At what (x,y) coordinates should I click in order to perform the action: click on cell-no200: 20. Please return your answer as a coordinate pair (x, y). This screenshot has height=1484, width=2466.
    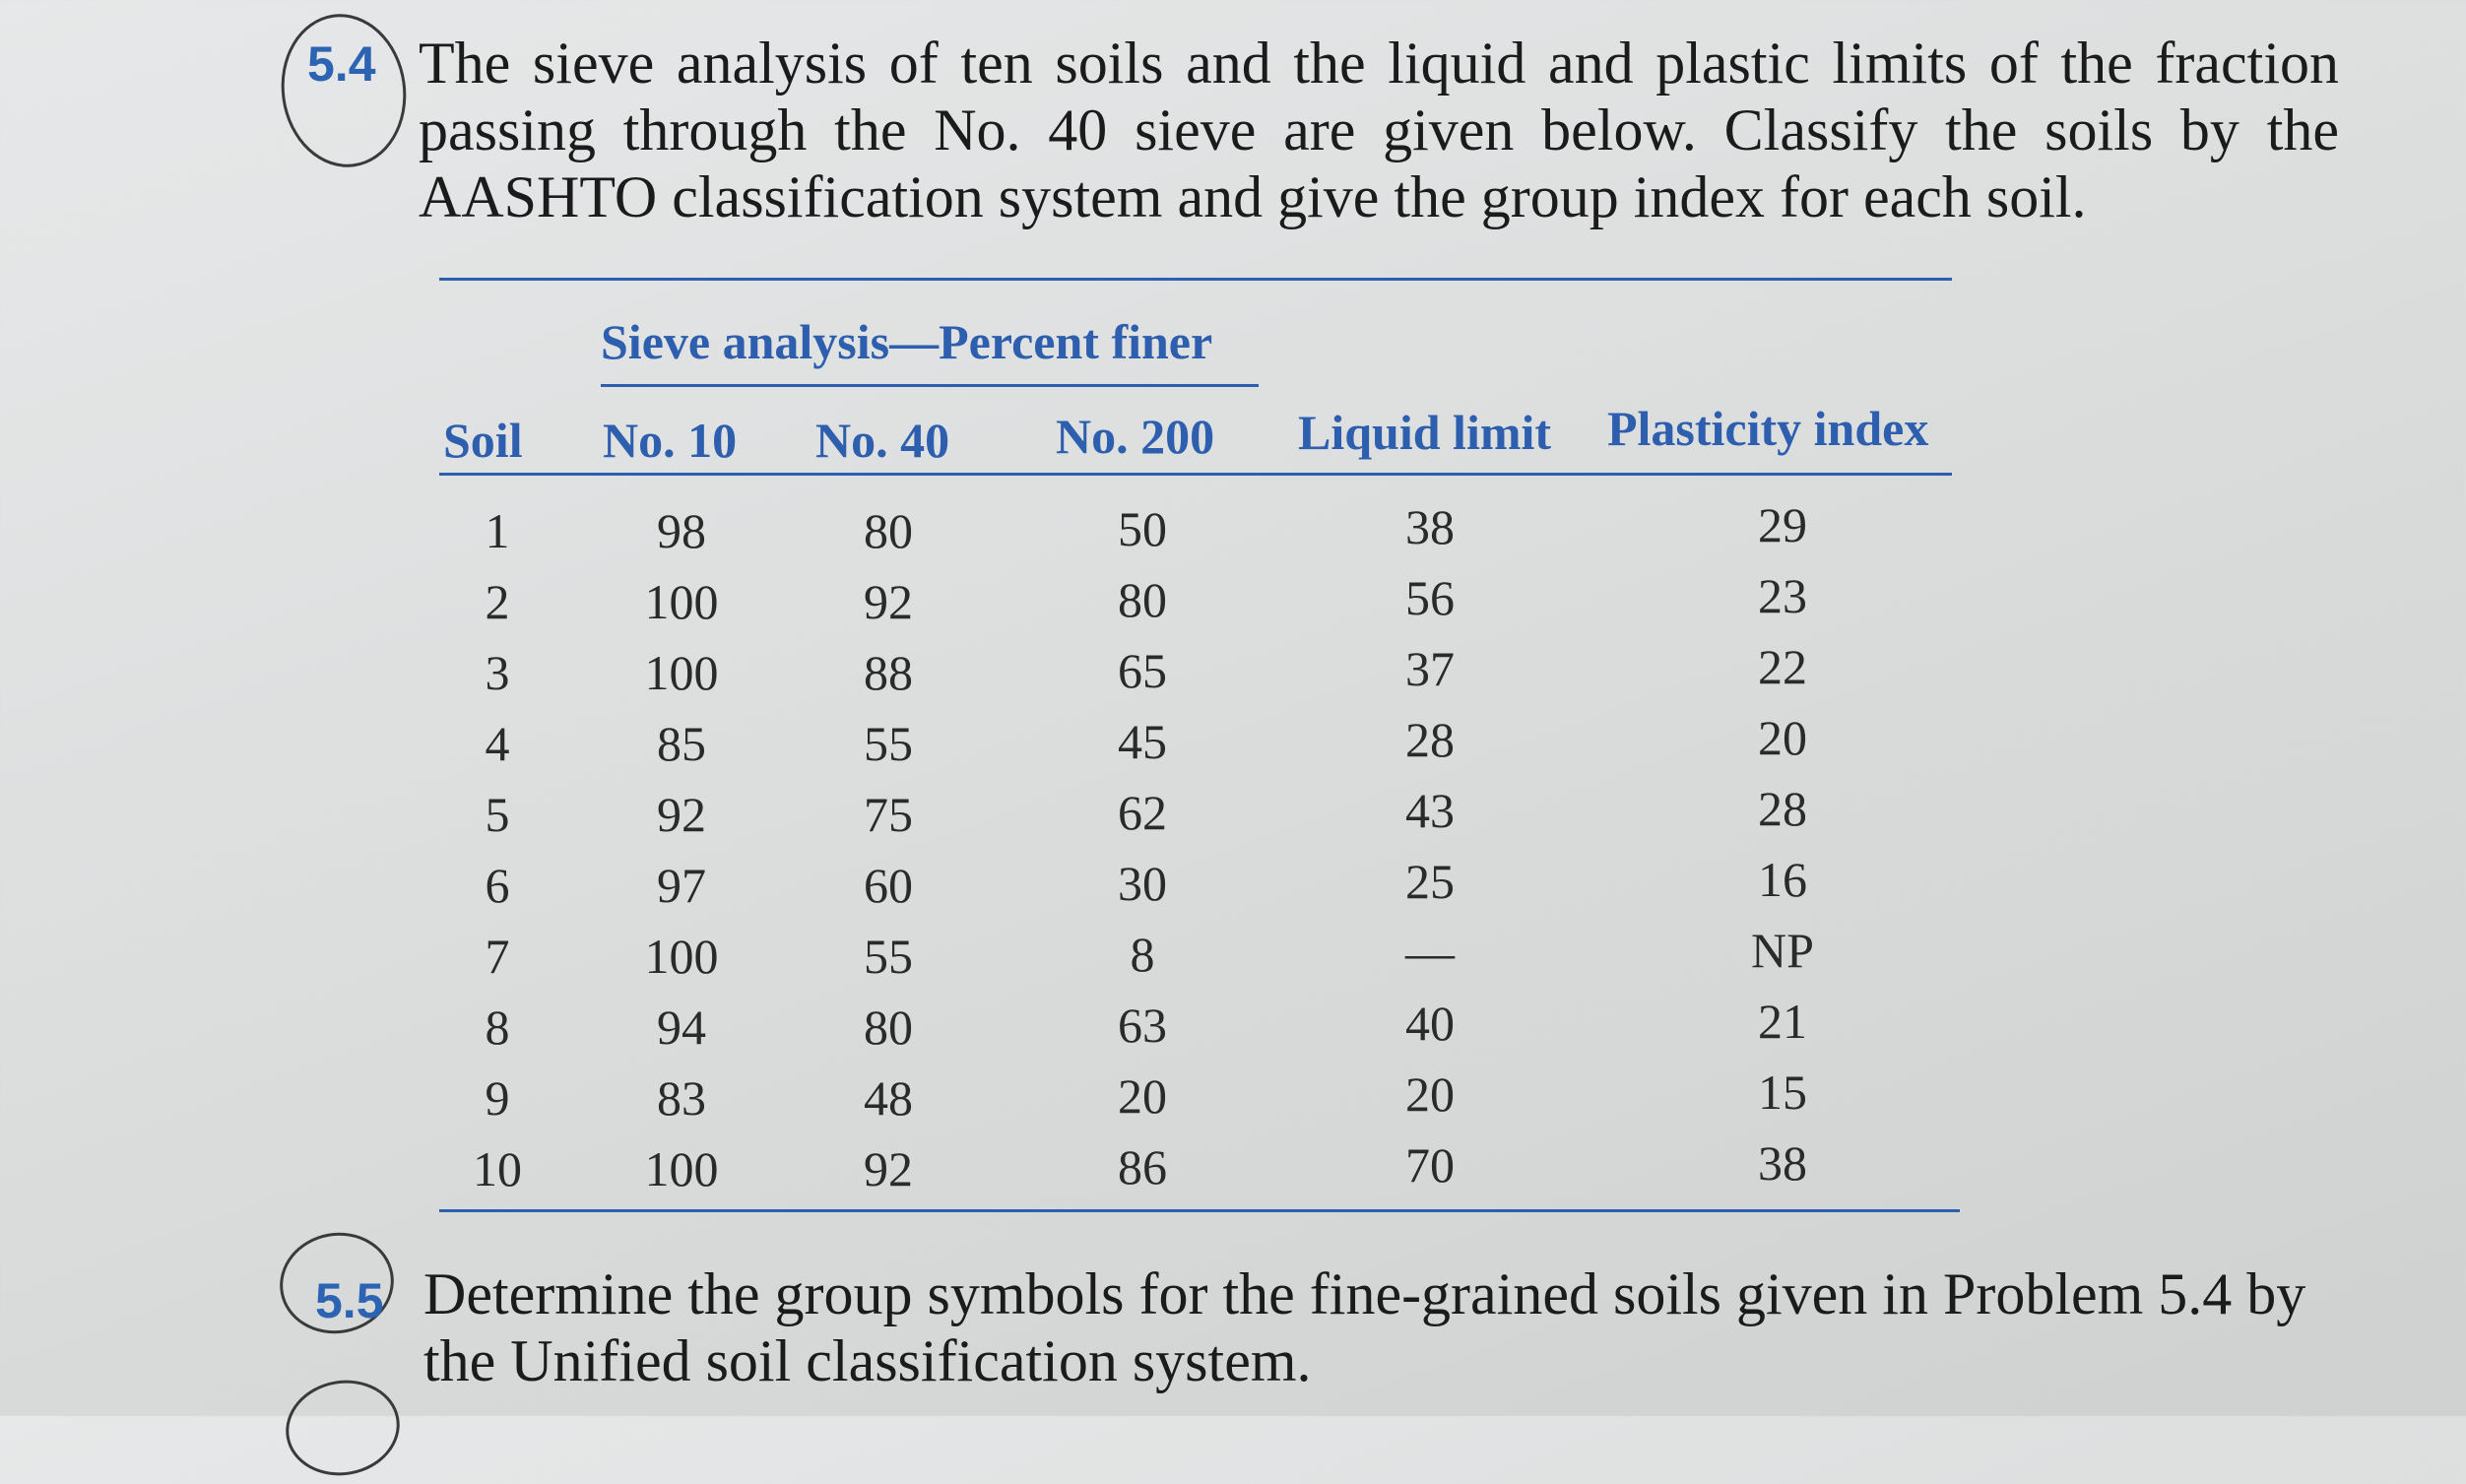
    Looking at the image, I should click on (1142, 1096).